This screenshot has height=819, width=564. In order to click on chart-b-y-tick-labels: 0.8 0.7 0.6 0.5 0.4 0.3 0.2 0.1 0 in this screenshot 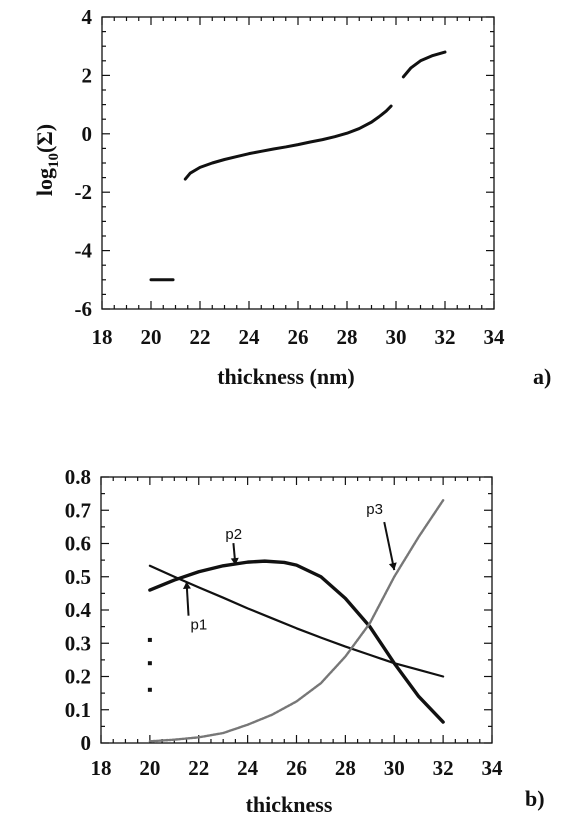, I will do `click(78, 610)`.